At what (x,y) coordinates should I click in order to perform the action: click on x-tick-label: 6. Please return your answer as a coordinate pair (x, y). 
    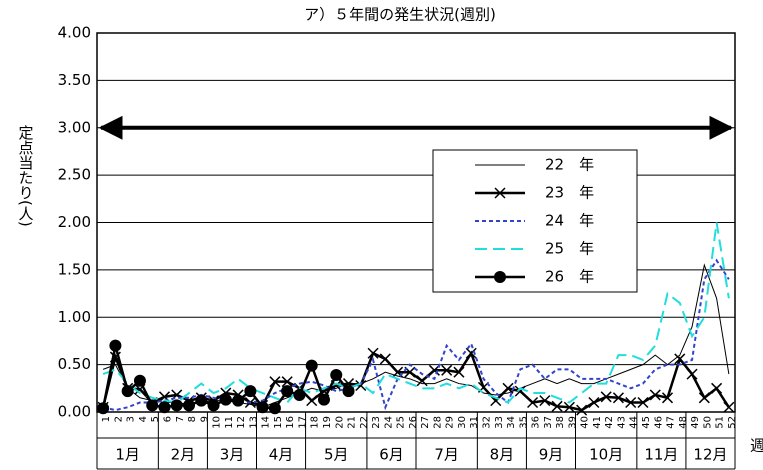
    Looking at the image, I should click on (167, 419).